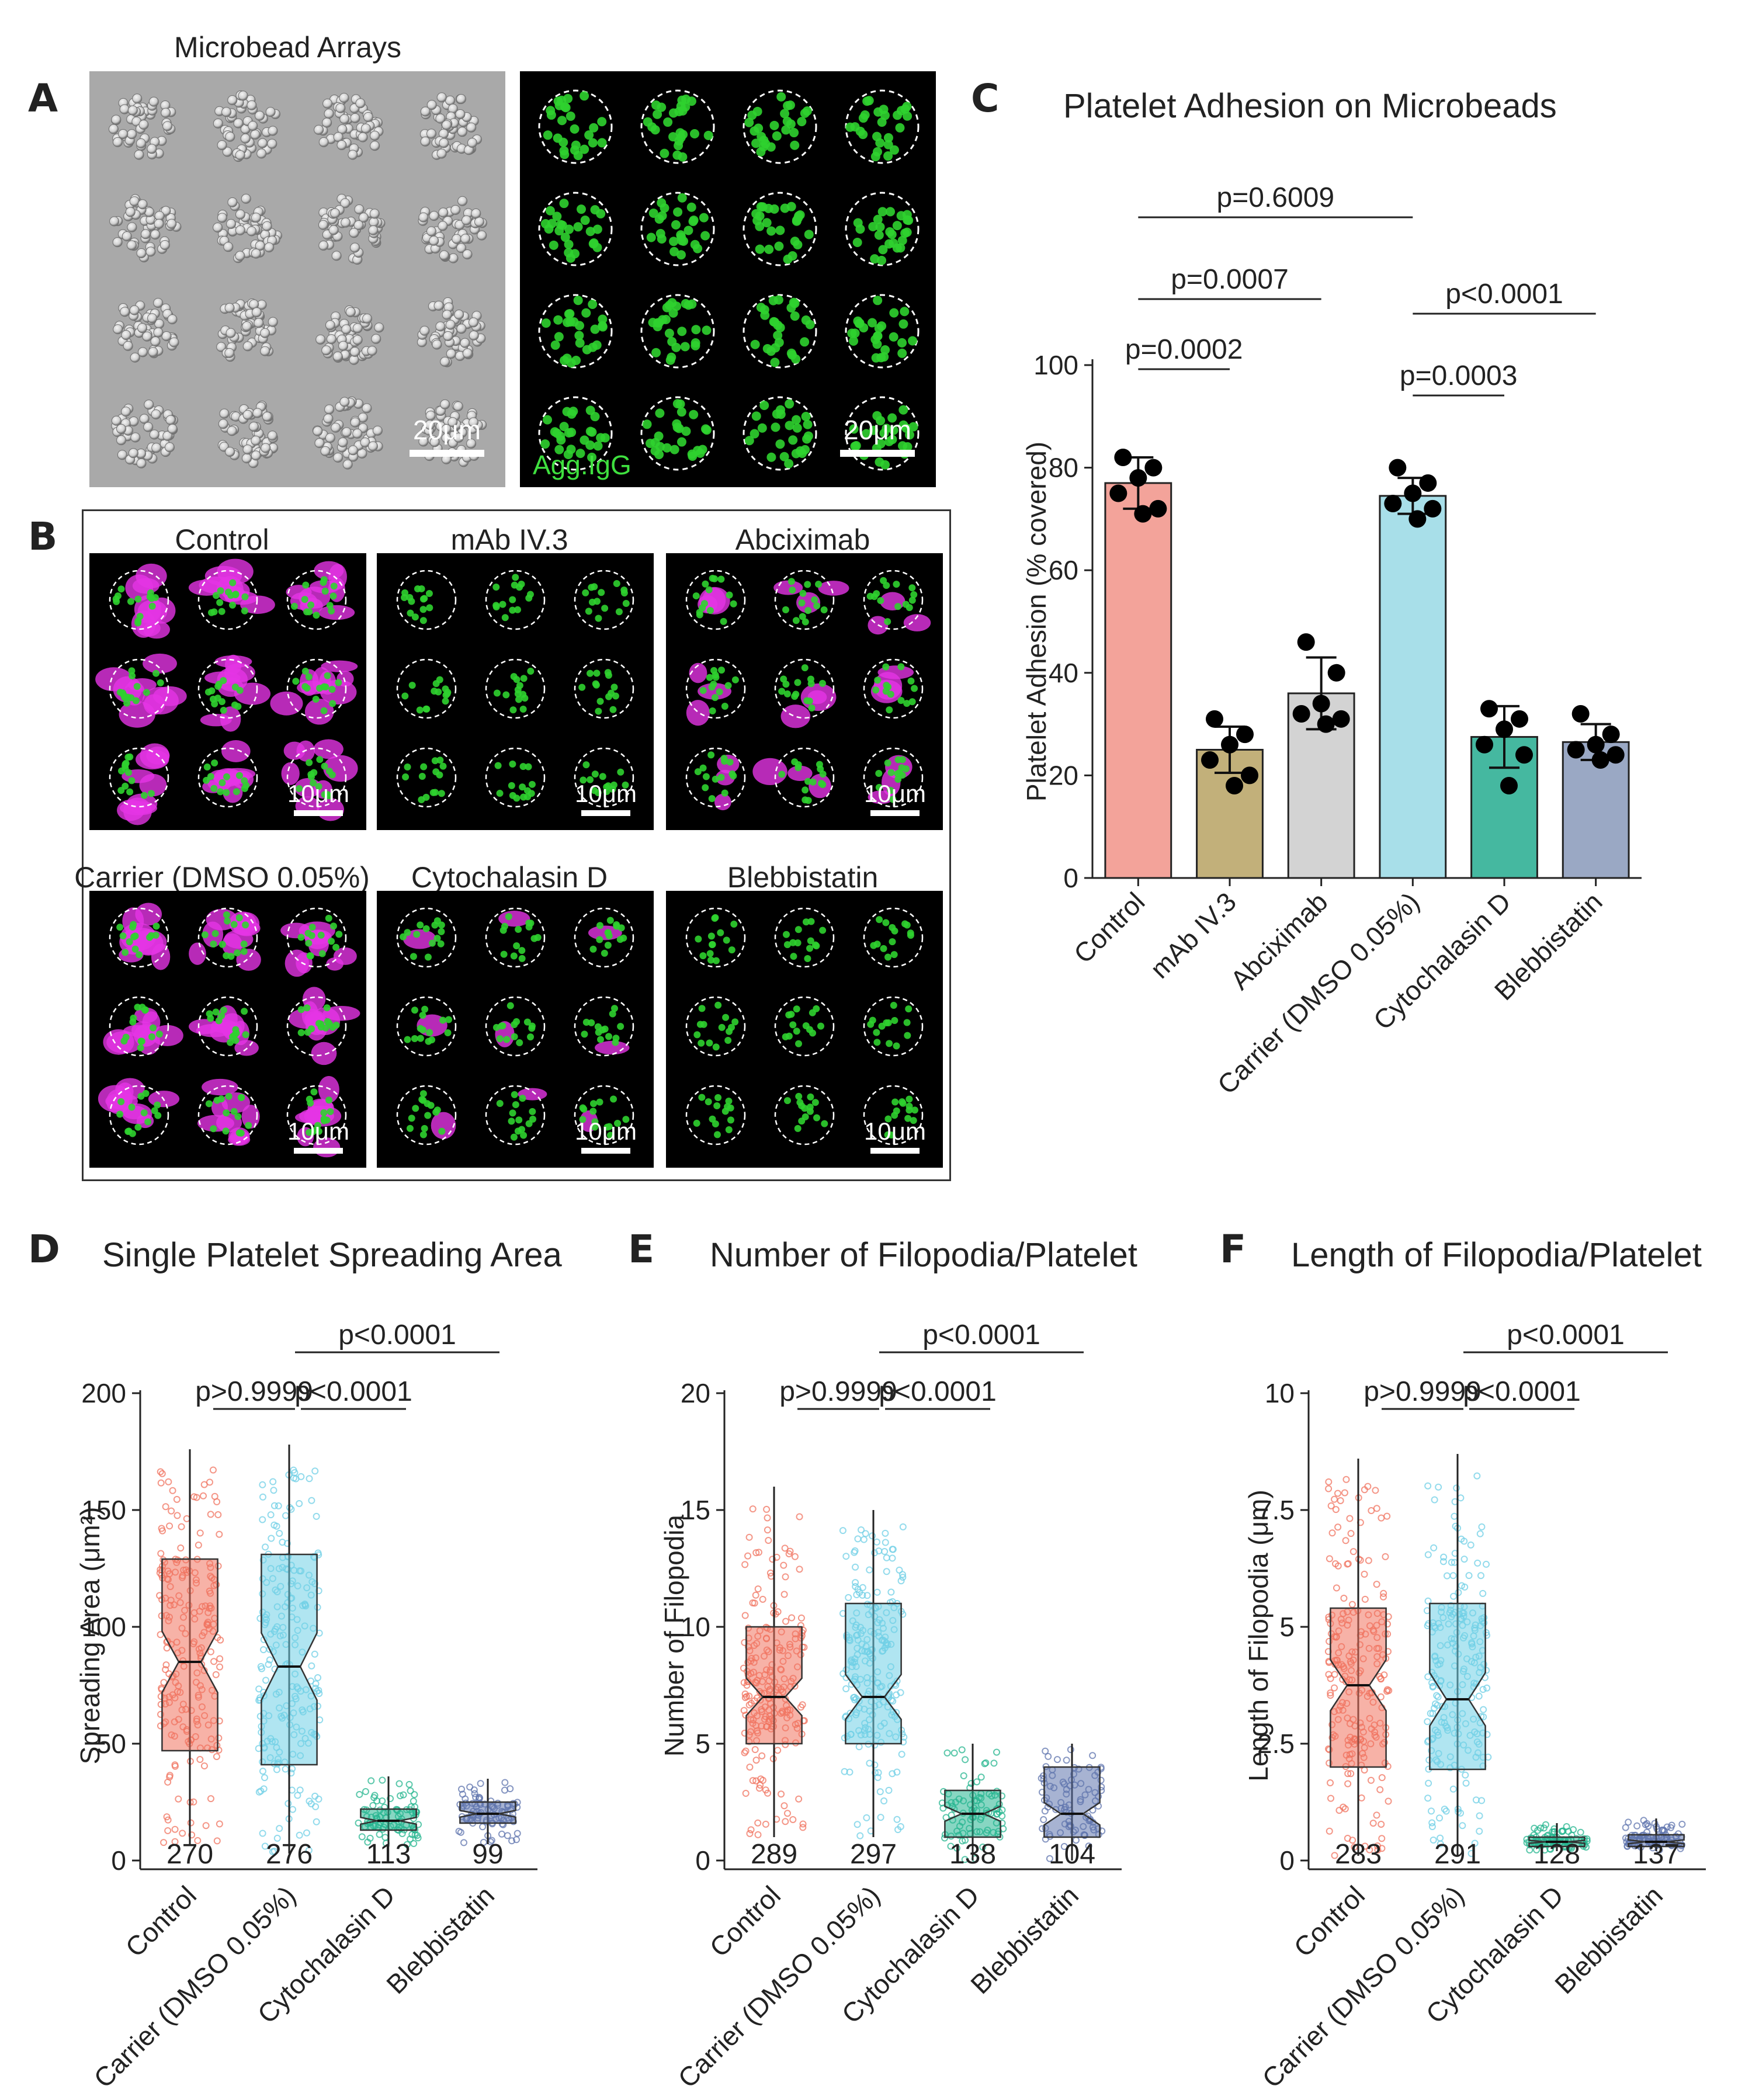  What do you see at coordinates (695, 1510) in the screenshot?
I see `y-tick-label: 15` at bounding box center [695, 1510].